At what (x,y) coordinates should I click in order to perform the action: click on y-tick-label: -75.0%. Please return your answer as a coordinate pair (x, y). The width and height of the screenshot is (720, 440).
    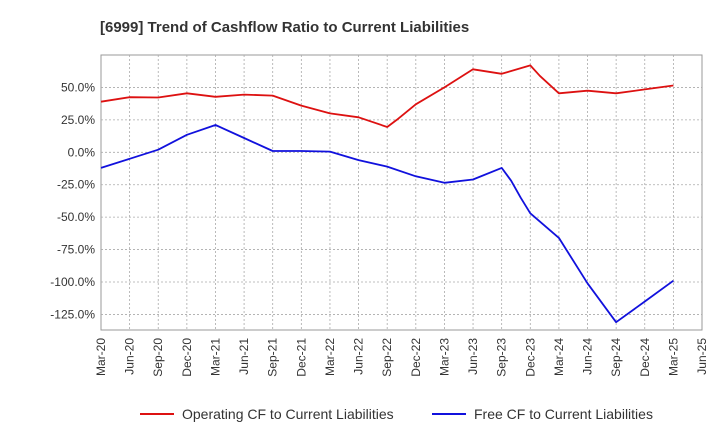
    Looking at the image, I should click on (76, 250).